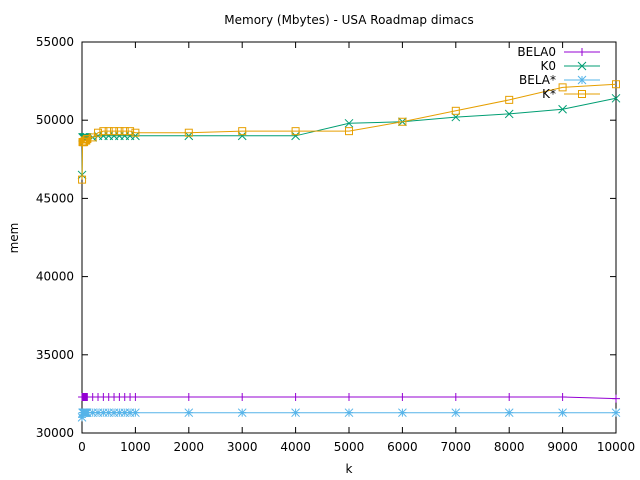 The width and height of the screenshot is (640, 480). Describe the element at coordinates (536, 52) in the screenshot. I see `legend-label: BELA0` at that location.